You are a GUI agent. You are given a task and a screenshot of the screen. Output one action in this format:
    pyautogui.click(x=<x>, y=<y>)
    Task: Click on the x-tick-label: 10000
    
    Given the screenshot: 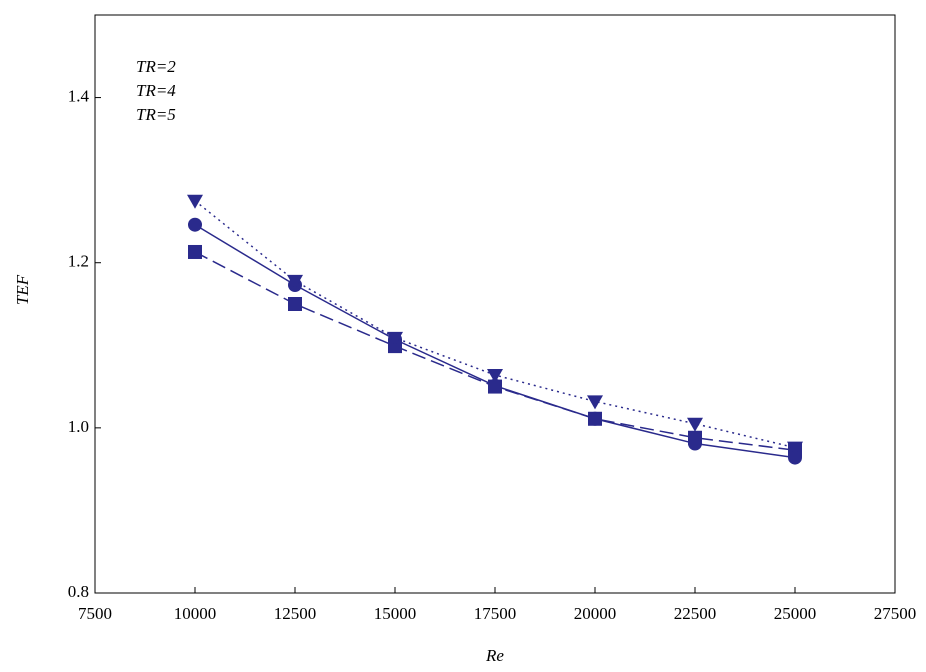 What is the action you would take?
    pyautogui.click(x=195, y=613)
    